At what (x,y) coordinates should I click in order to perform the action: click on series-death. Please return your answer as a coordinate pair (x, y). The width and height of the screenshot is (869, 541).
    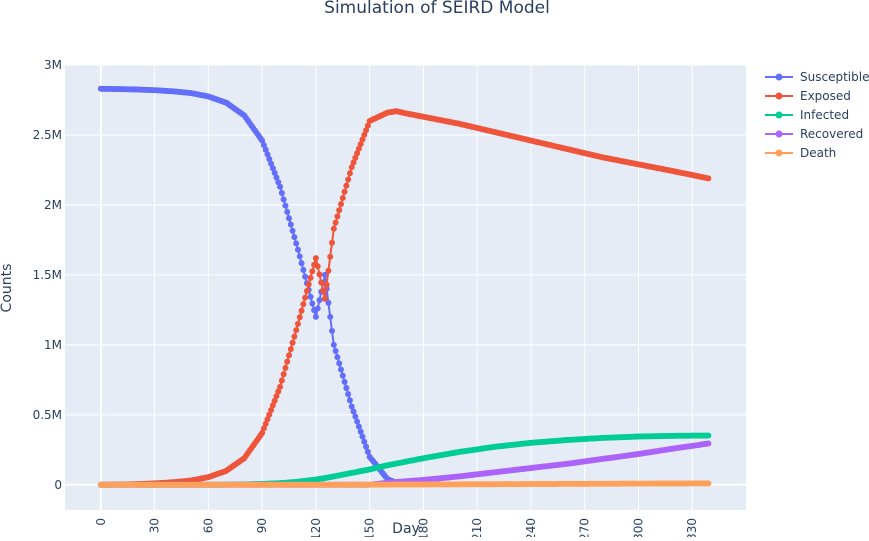
    Looking at the image, I should click on (404, 484).